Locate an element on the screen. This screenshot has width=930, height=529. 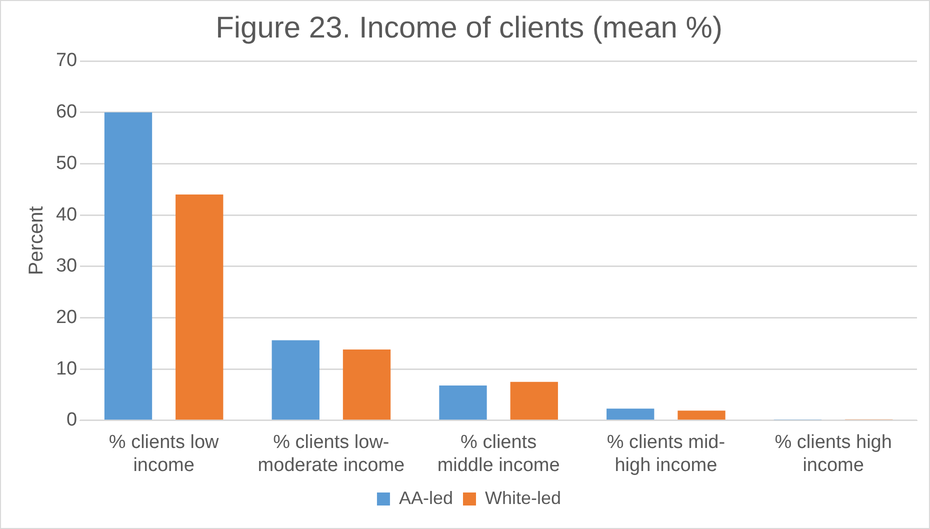
y-tick-label: 20 is located at coordinates (67, 317).